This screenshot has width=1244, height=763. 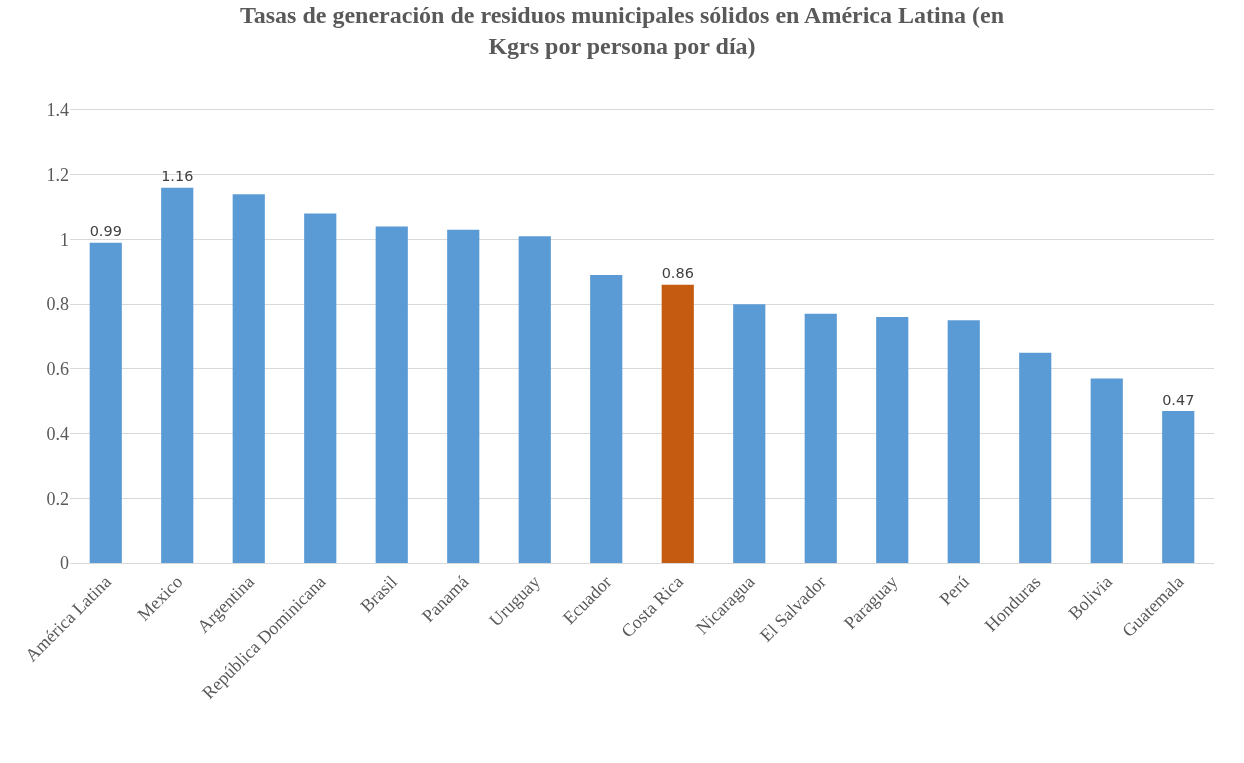 What do you see at coordinates (622, 30) in the screenshot?
I see `chart-title: Tasas de generación de residuos municipales sólidos en América Latina (en Kgrs por persona por día)` at bounding box center [622, 30].